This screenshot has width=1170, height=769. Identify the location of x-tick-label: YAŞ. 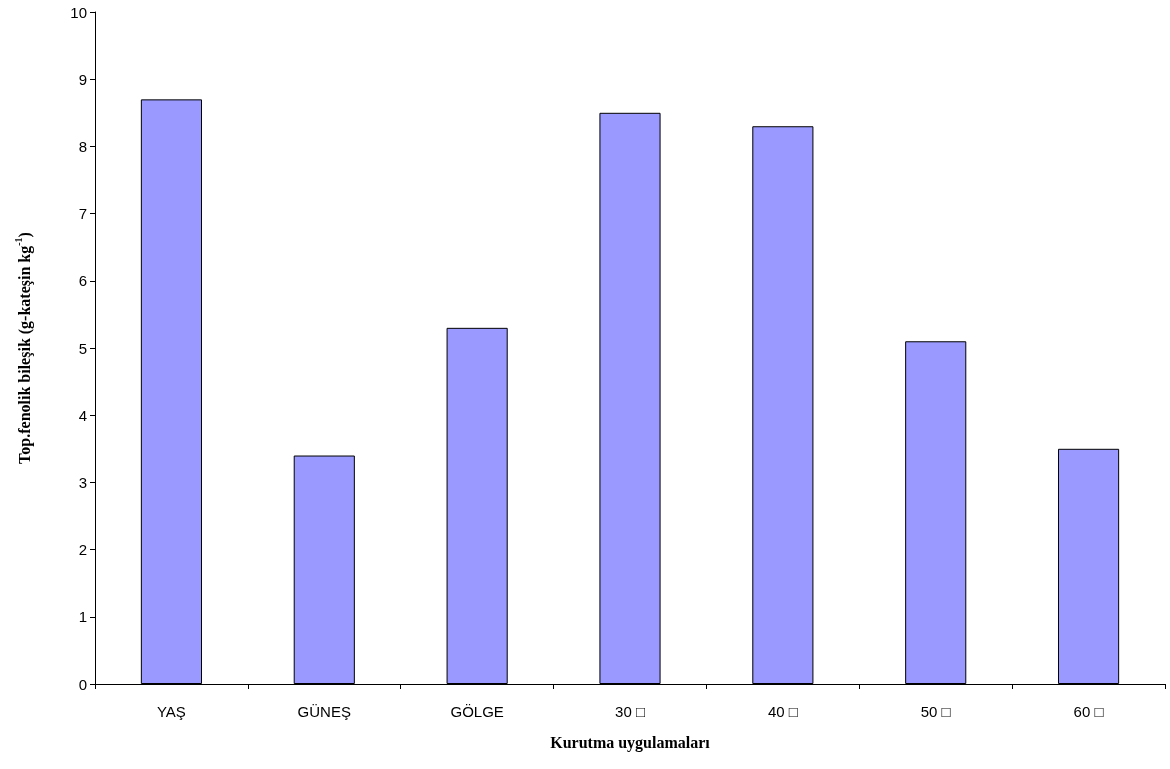
(171, 711).